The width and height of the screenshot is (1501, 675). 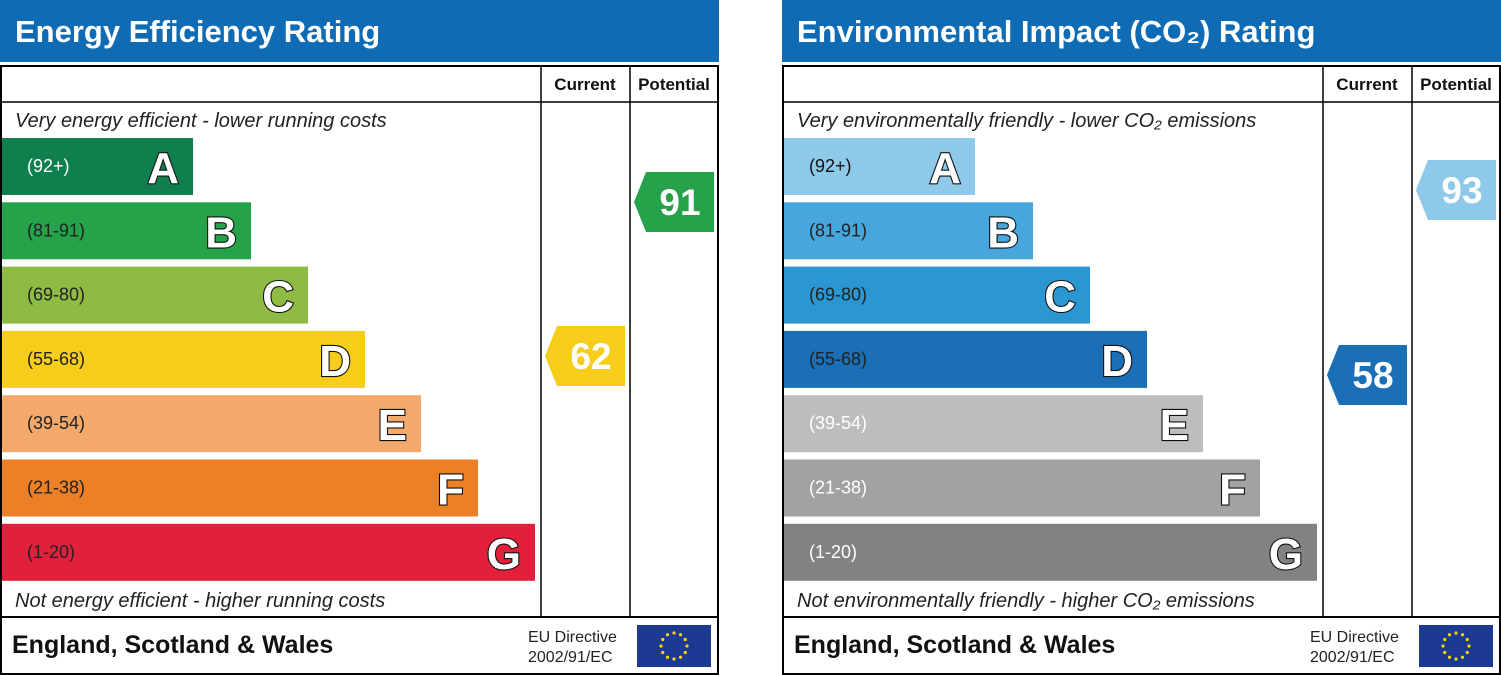 What do you see at coordinates (590, 356) in the screenshot?
I see `rating-value: 62` at bounding box center [590, 356].